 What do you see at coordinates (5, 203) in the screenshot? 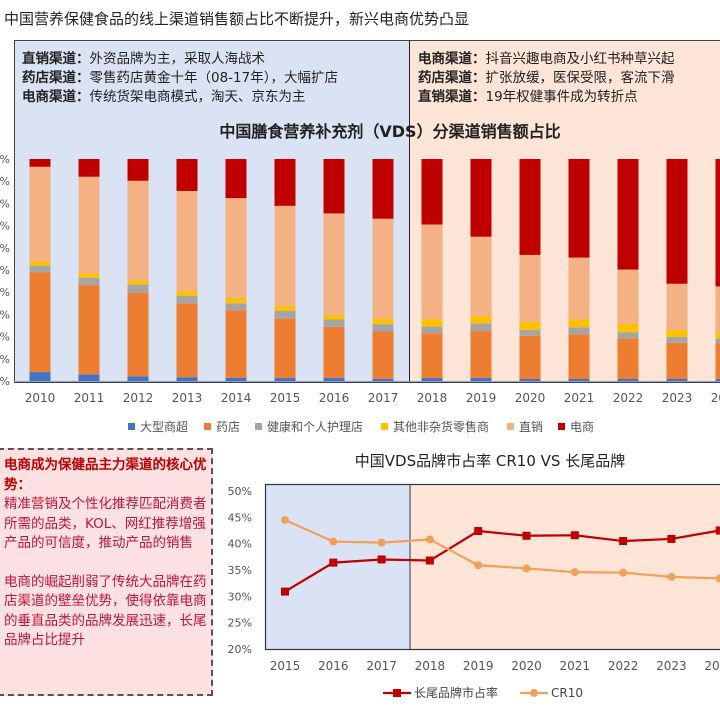
I see `y-tick-label: 80%` at bounding box center [5, 203].